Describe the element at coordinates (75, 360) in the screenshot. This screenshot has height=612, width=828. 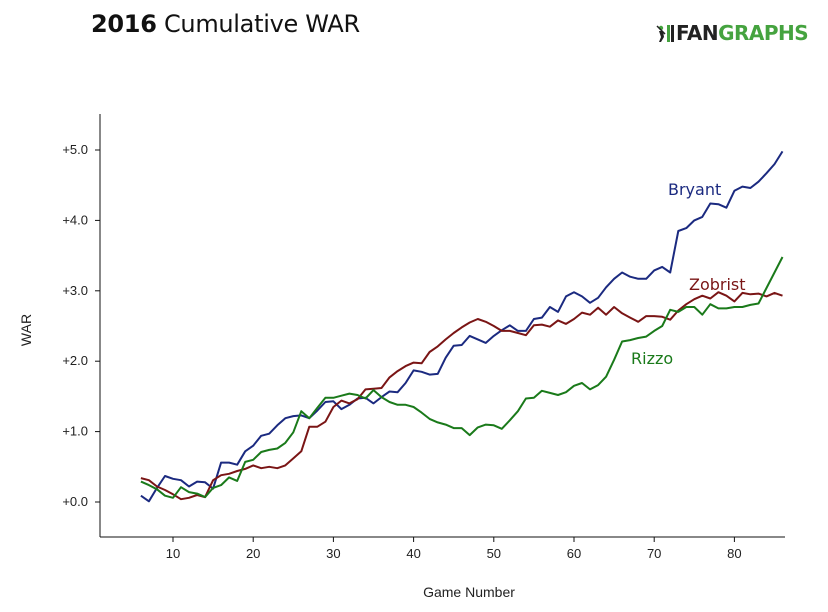
I see `y-tick-label: +2.0` at that location.